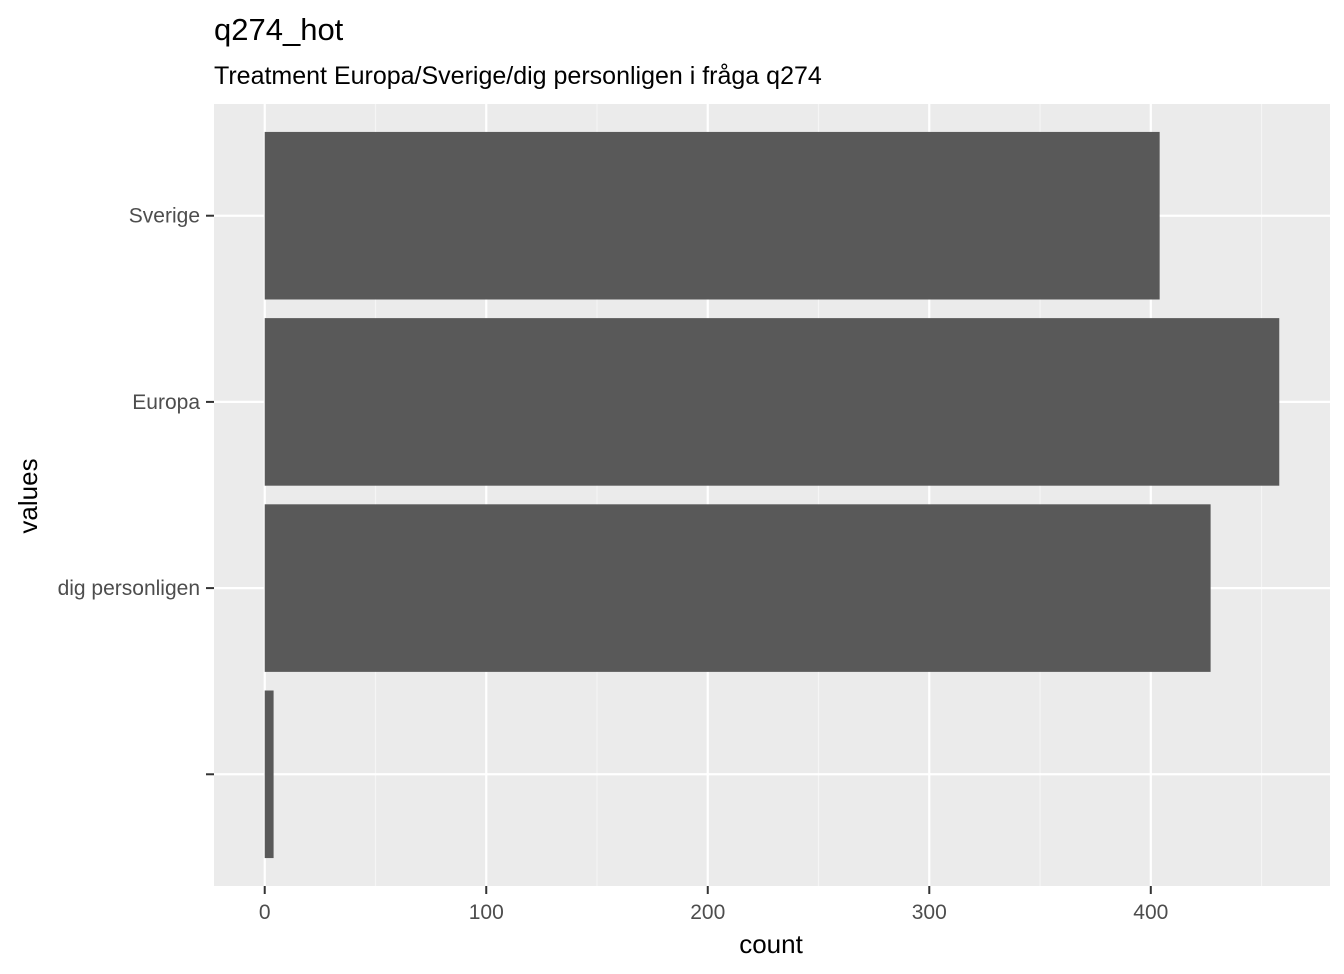 The width and height of the screenshot is (1344, 974). Describe the element at coordinates (28, 495) in the screenshot. I see `y-axis-title: values` at that location.